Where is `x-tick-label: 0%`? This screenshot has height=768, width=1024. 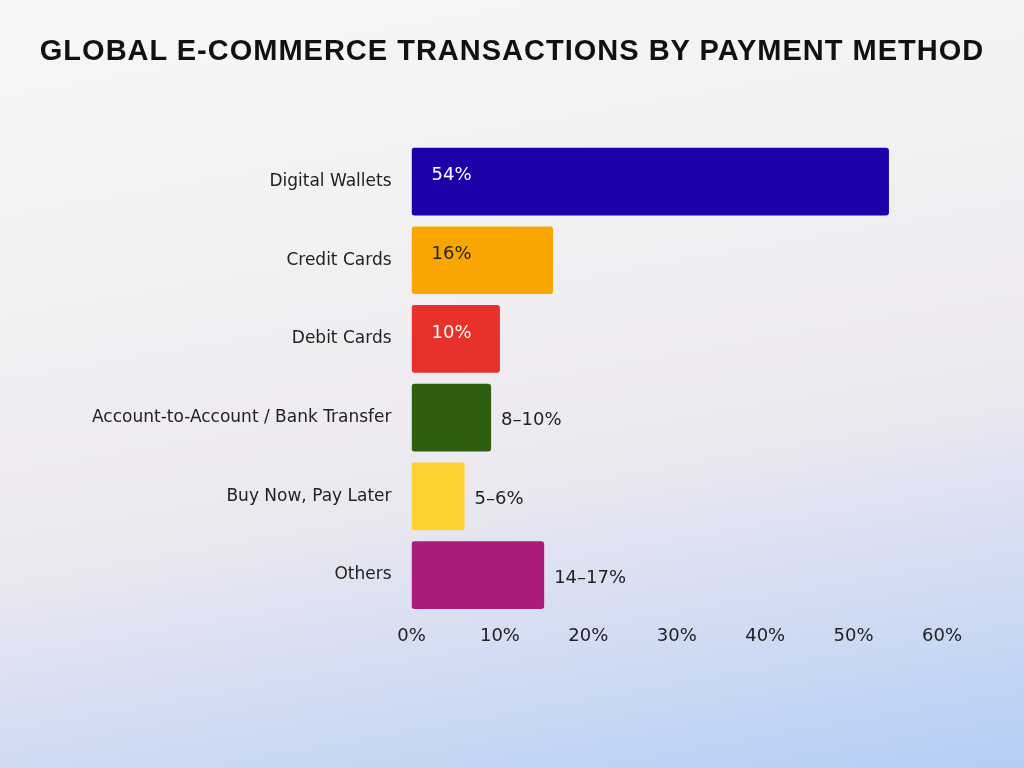 x-tick-label: 0% is located at coordinates (411, 634).